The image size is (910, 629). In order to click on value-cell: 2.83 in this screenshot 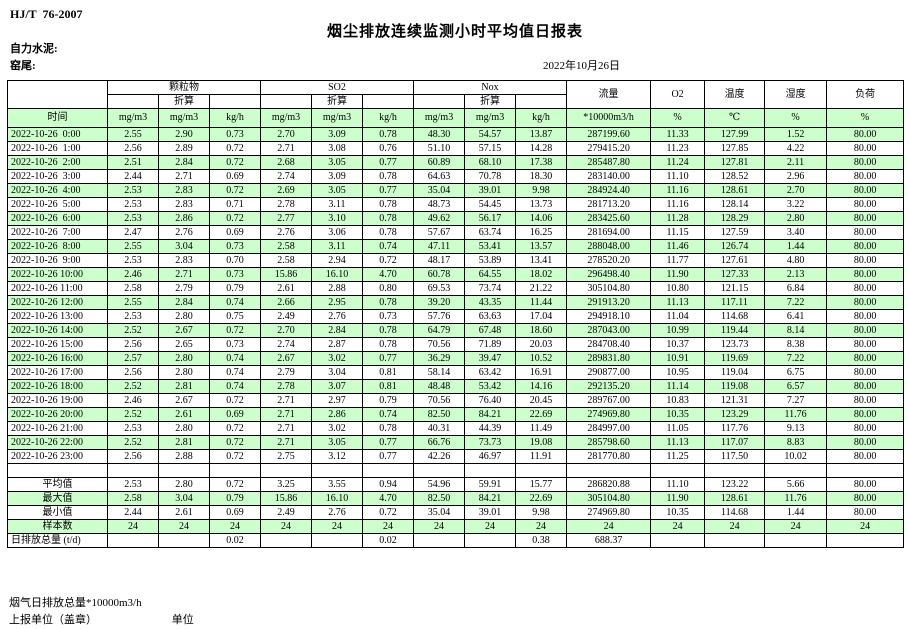, I will do `click(184, 190)`.